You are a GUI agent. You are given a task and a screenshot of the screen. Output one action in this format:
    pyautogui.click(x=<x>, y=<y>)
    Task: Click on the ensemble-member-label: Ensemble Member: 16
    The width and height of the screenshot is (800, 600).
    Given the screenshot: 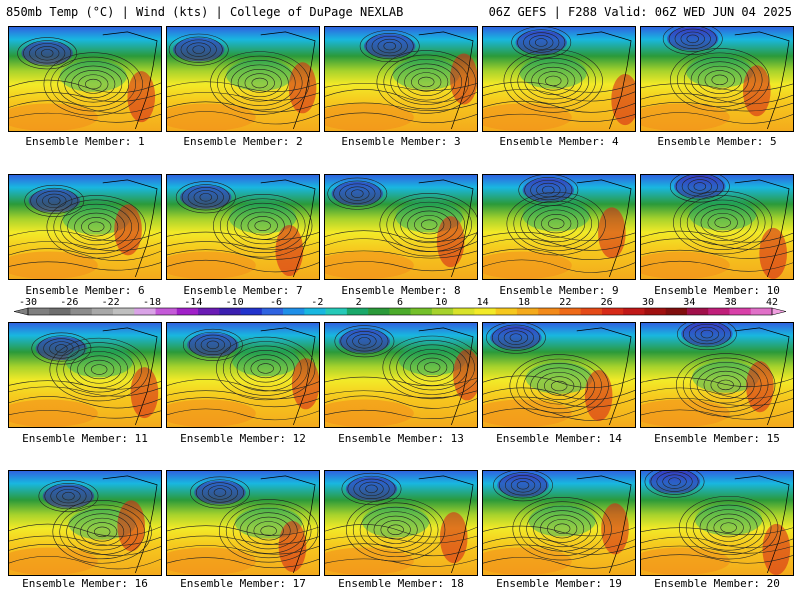 What is the action you would take?
    pyautogui.click(x=85, y=583)
    